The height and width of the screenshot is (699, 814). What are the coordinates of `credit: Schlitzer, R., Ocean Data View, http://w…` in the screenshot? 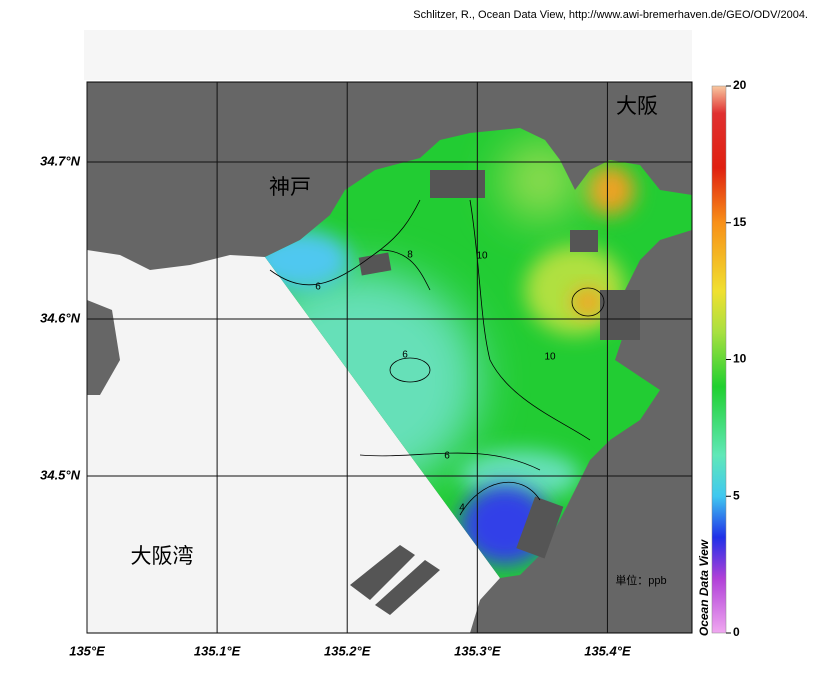 It's located at (610, 15).